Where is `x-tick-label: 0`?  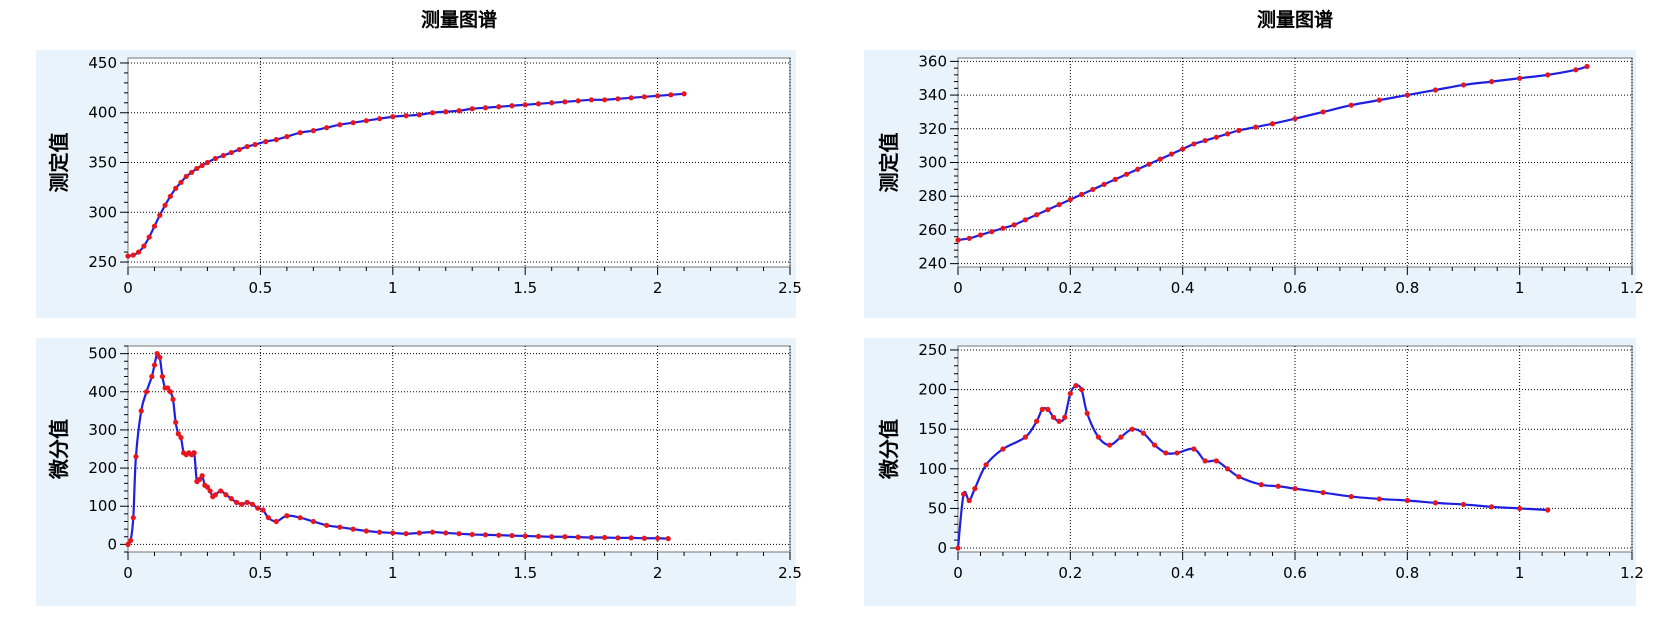
x-tick-label: 0 is located at coordinates (958, 288).